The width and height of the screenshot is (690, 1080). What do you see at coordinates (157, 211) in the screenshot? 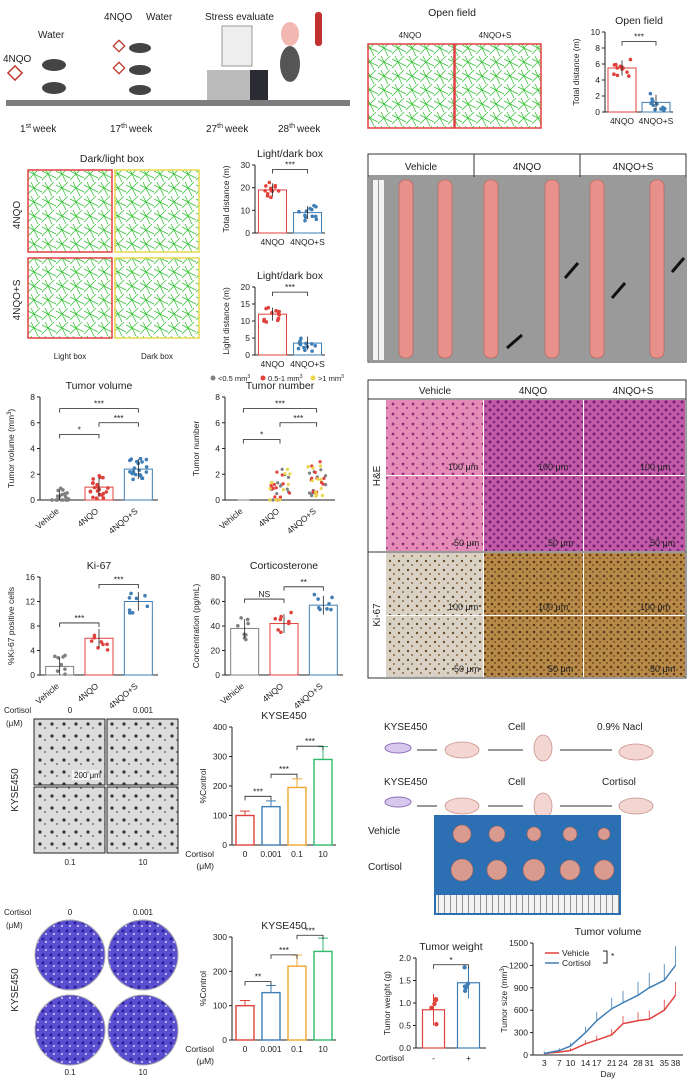
I see `dark-box-4nqo` at bounding box center [157, 211].